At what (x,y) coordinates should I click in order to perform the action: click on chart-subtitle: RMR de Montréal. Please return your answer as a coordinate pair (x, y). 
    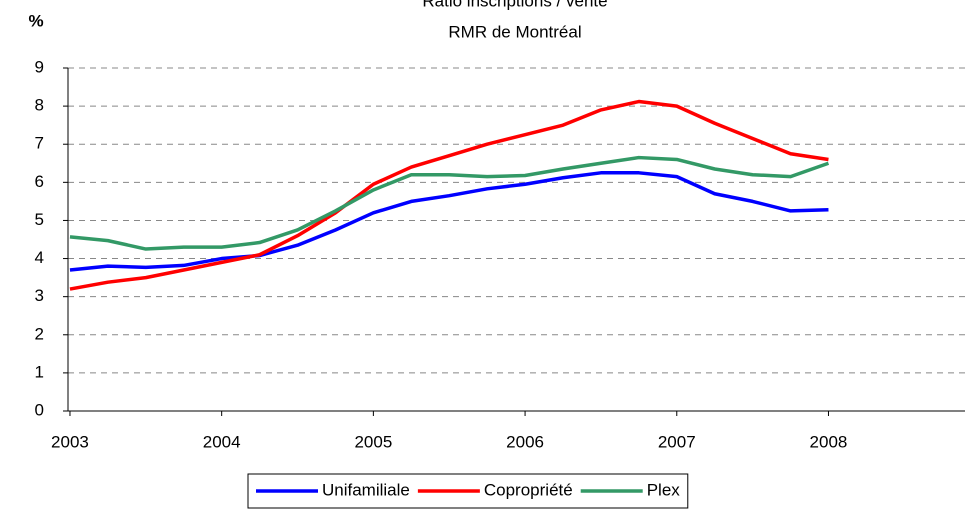
    Looking at the image, I should click on (514, 31).